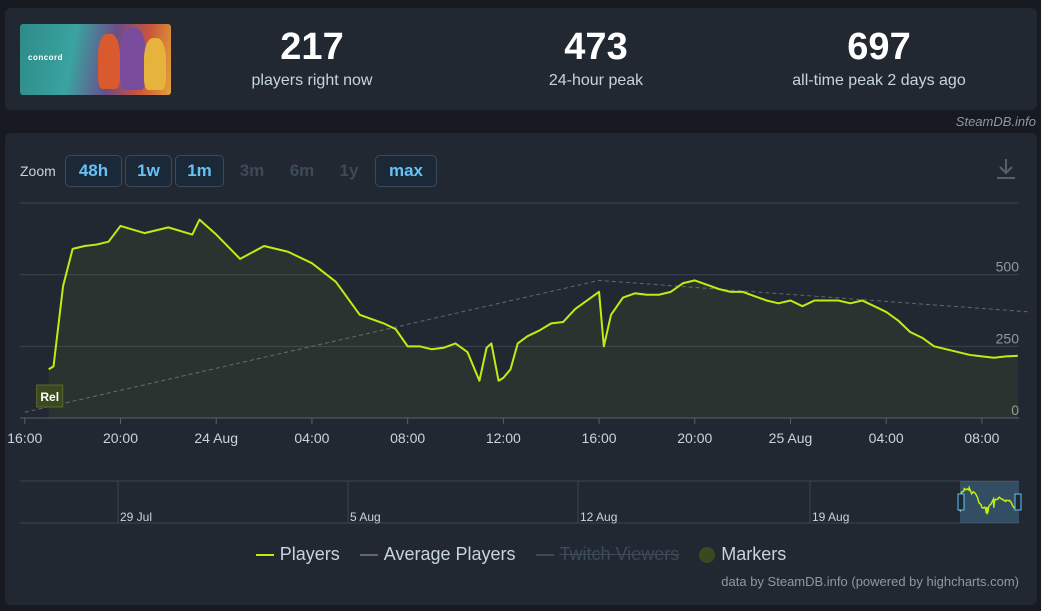 The image size is (1041, 611). I want to click on legend-item-markers: Markers, so click(742, 554).